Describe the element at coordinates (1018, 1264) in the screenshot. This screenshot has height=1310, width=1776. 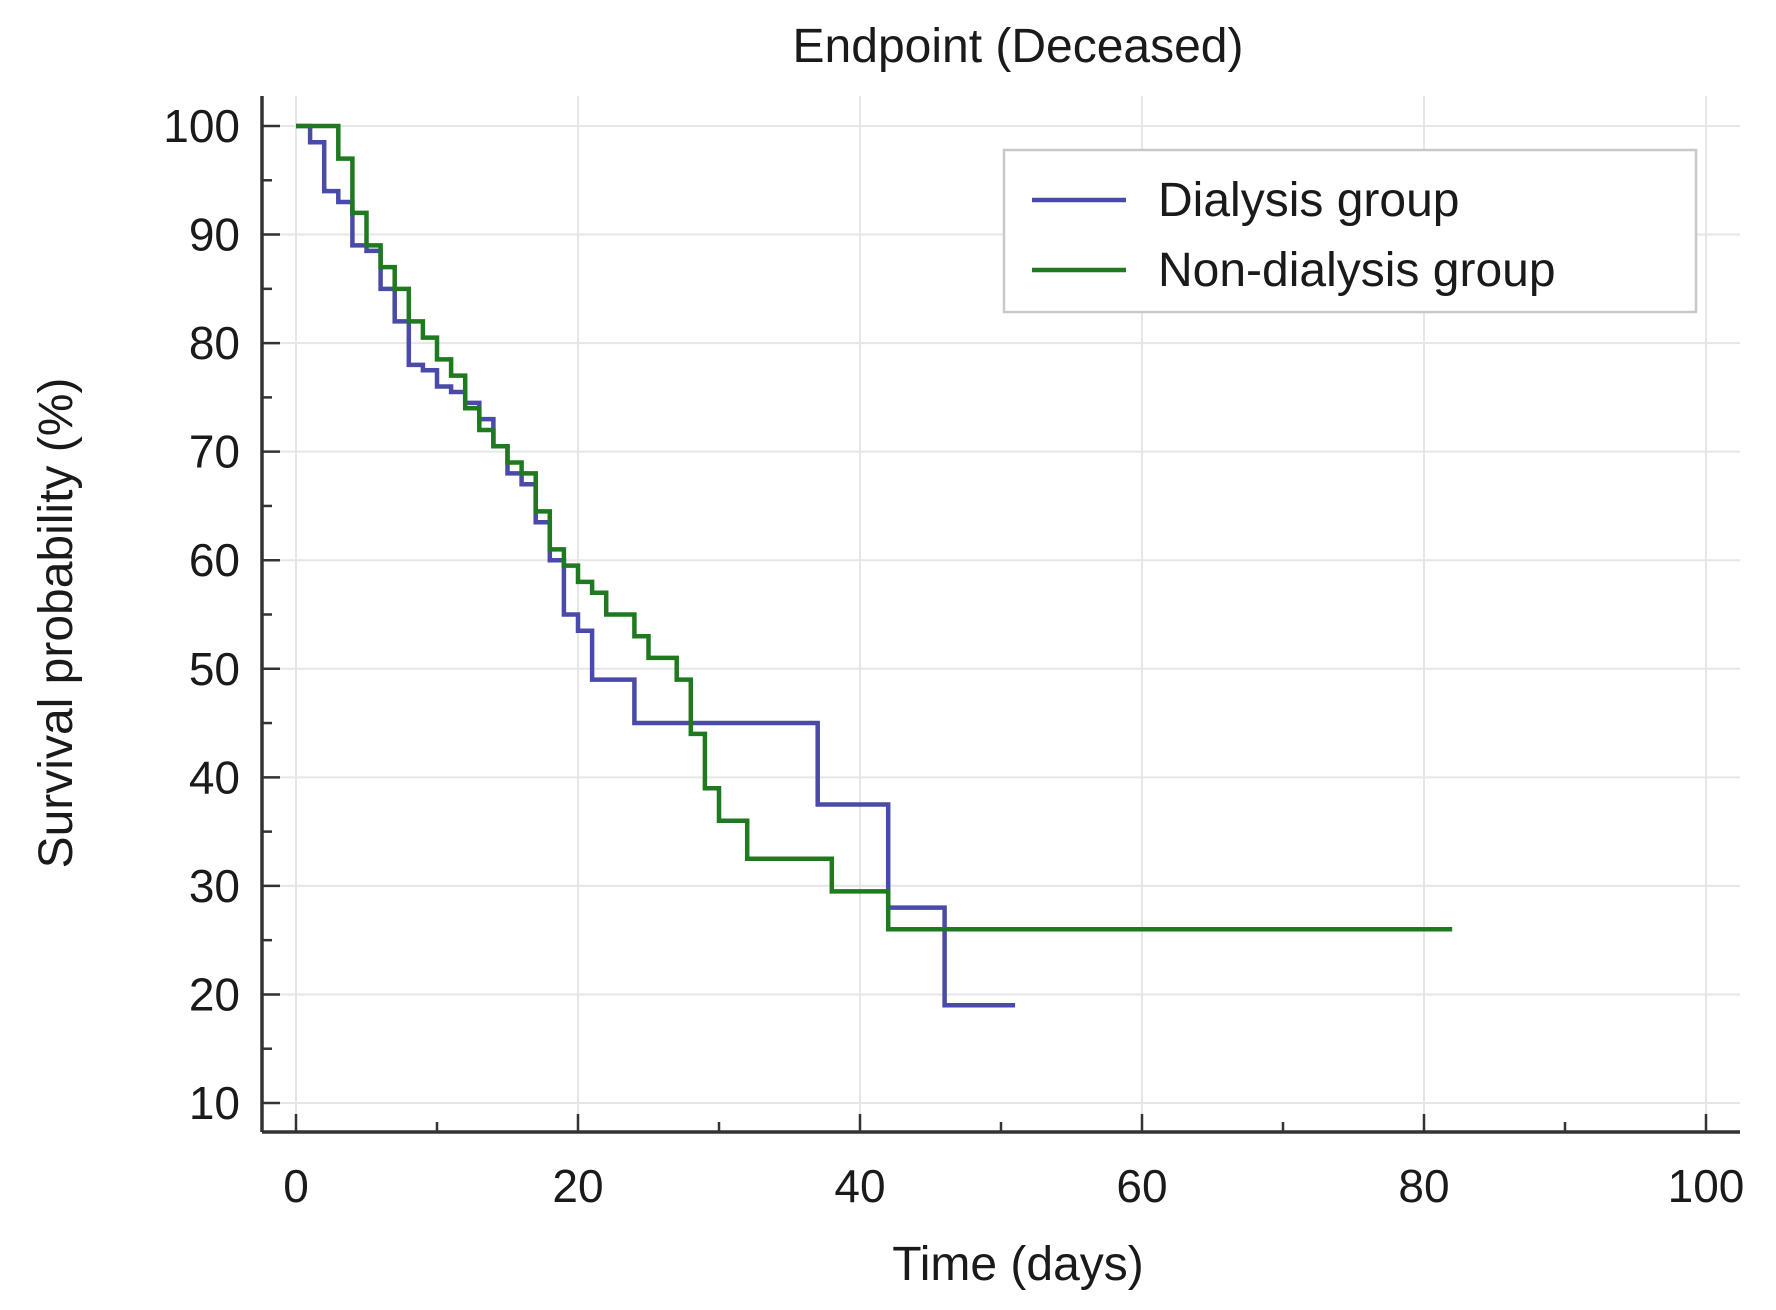
I see `x-axis-title: Time (days)` at that location.